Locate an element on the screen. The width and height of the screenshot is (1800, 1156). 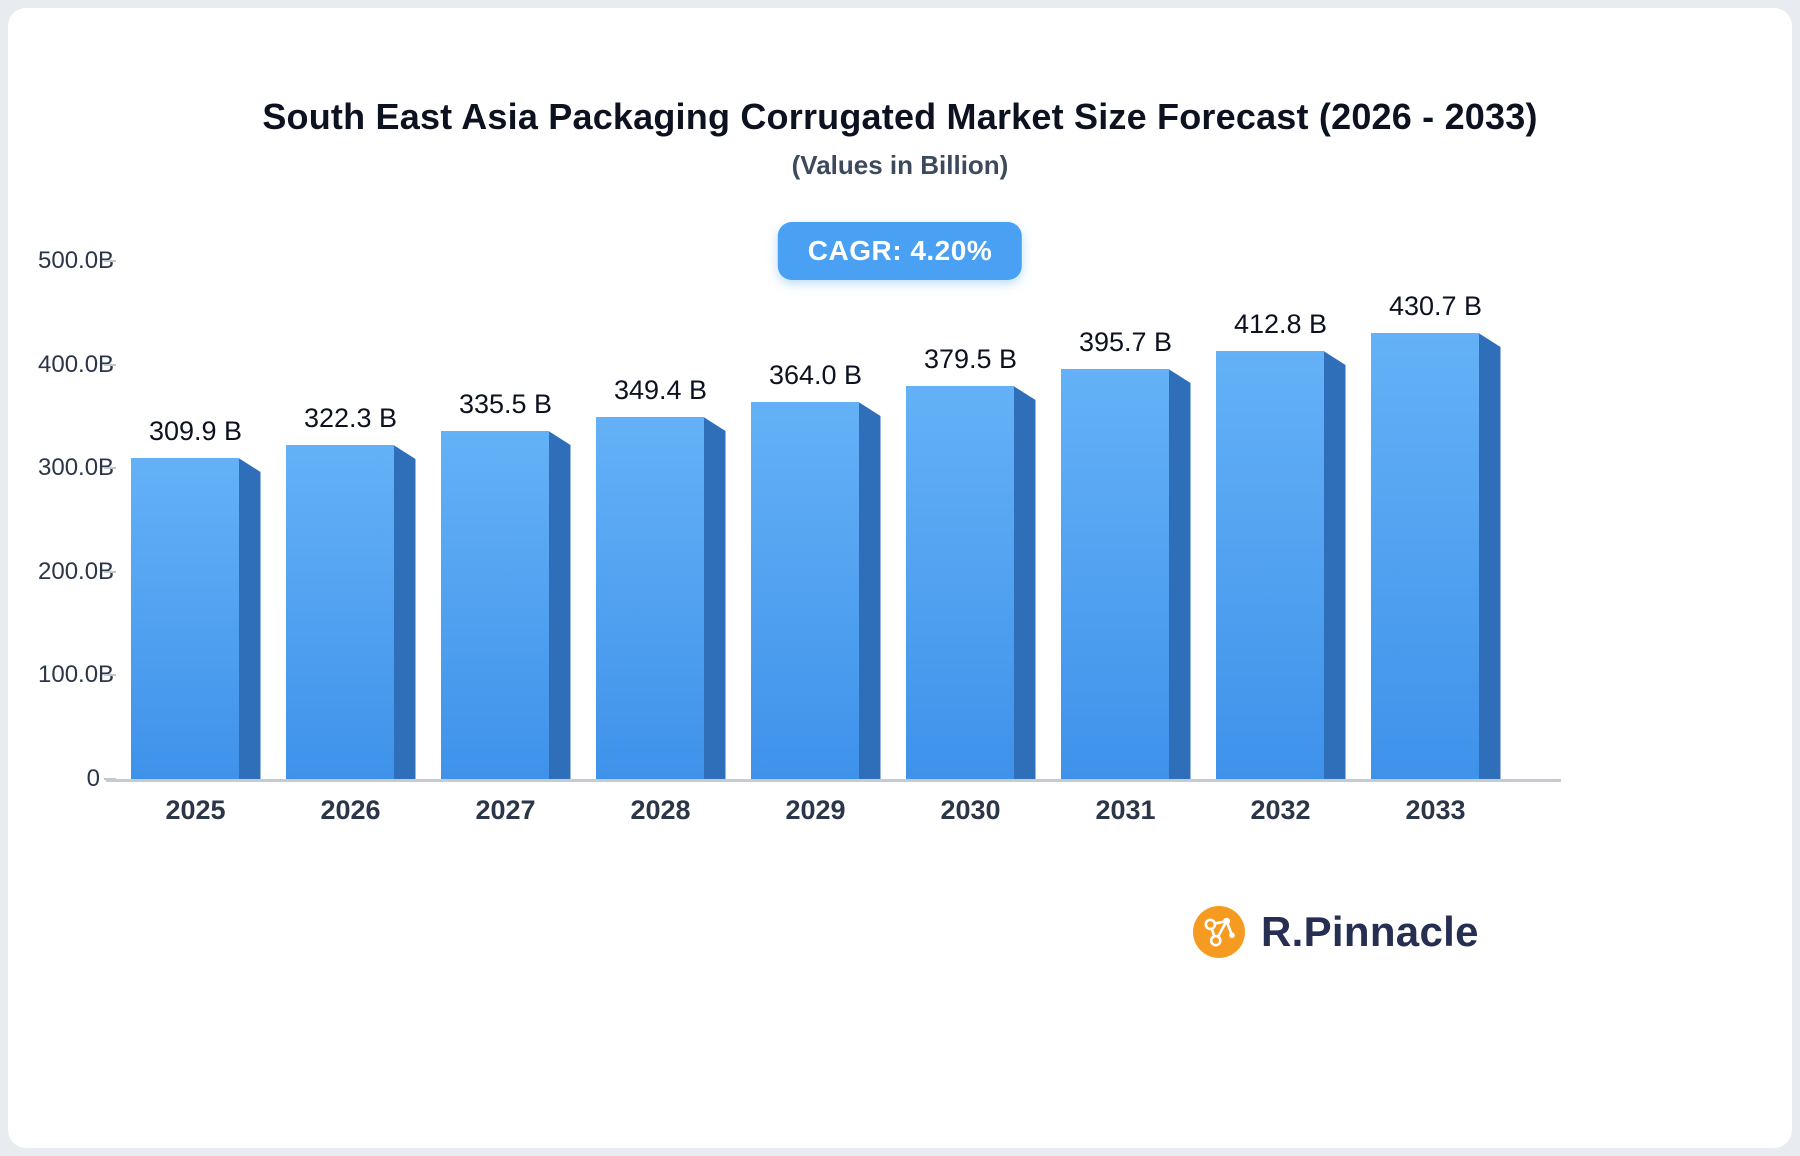
bar-value-label: 322.3 B is located at coordinates (350, 418).